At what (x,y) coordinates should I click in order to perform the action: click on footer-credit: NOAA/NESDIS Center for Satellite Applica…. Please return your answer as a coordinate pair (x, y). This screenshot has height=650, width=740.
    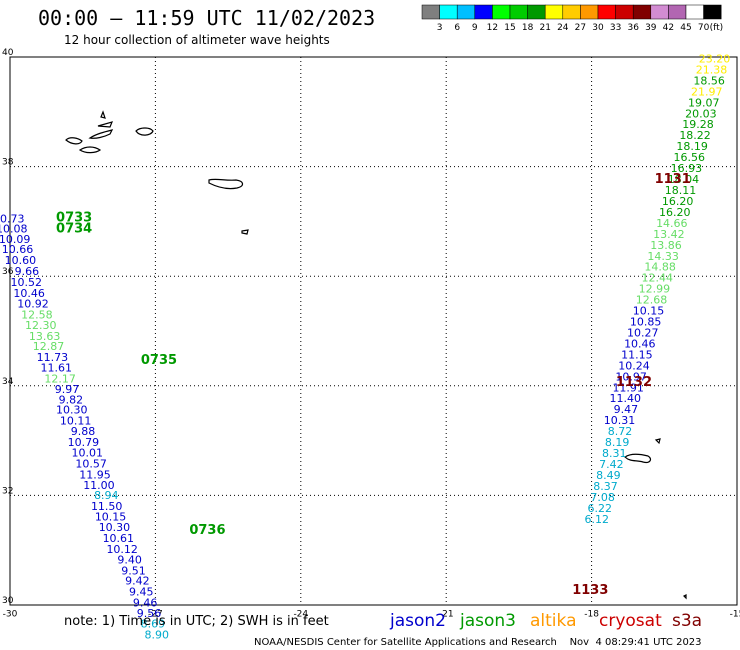
    Looking at the image, I should click on (478, 642).